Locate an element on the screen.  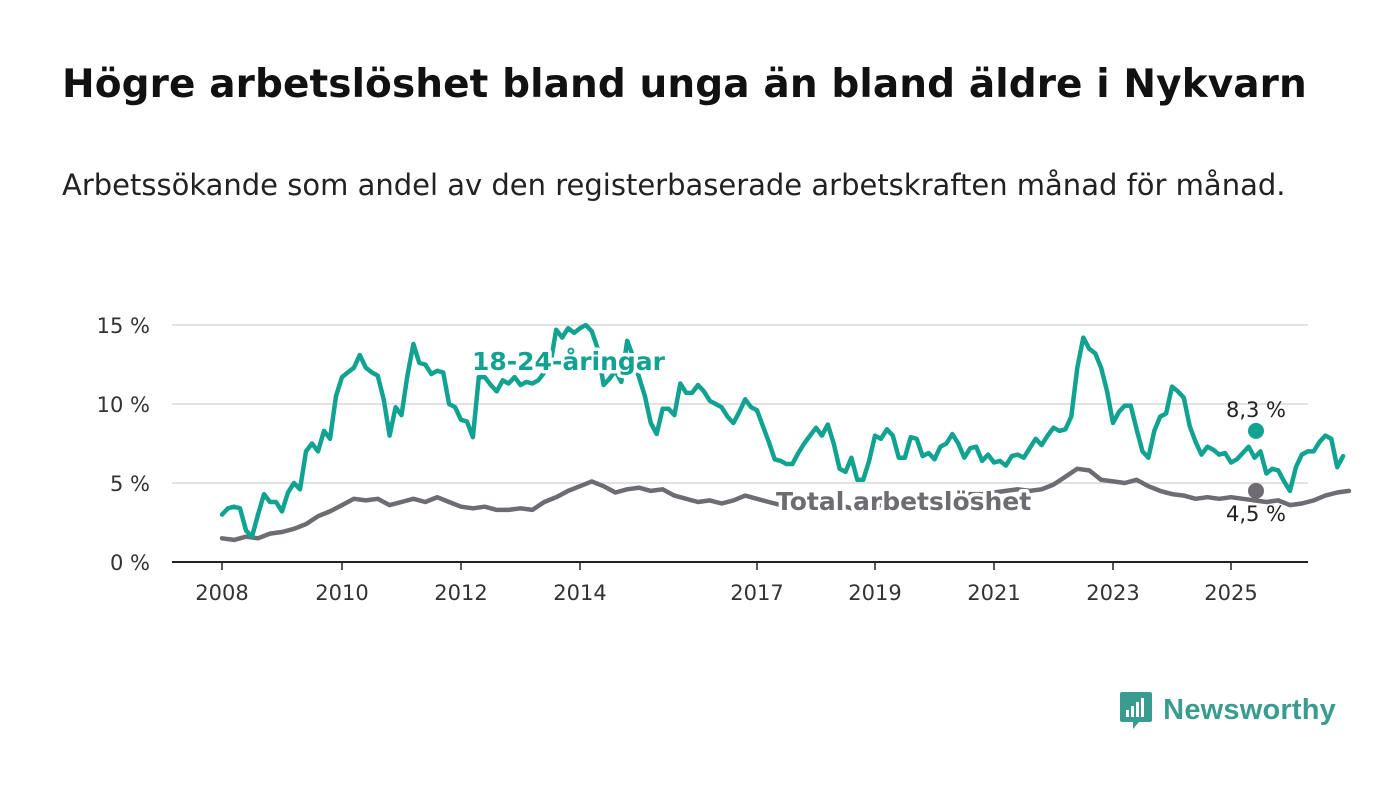
x-tick-label: 2008 is located at coordinates (221, 593).